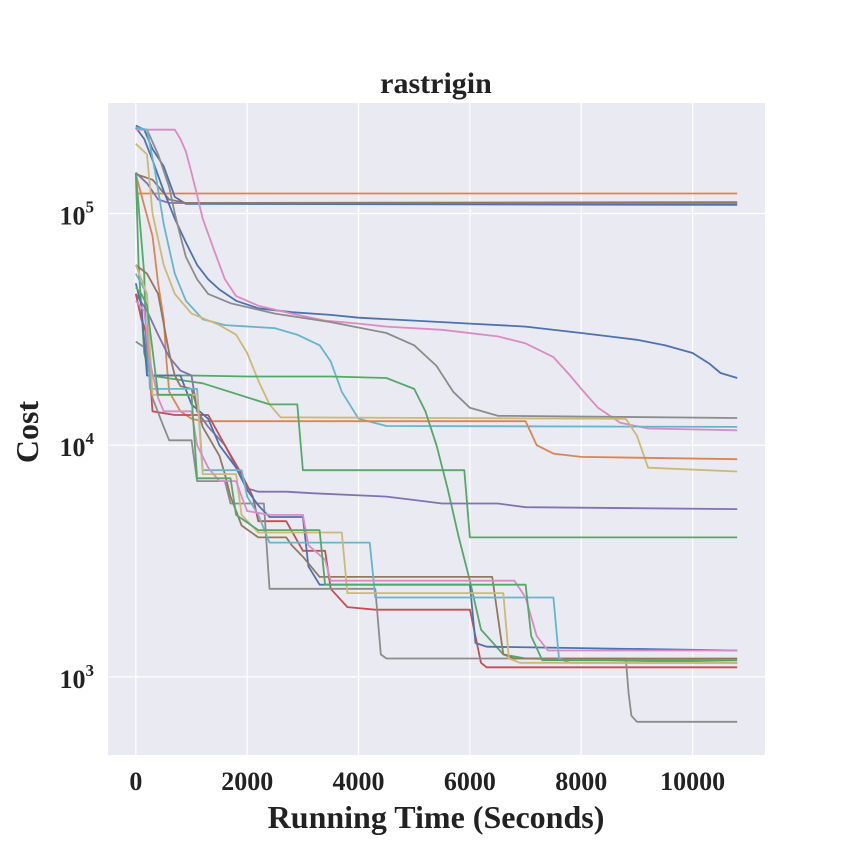 The width and height of the screenshot is (850, 850). What do you see at coordinates (77, 677) in the screenshot?
I see `y-tick-label: 10³` at bounding box center [77, 677].